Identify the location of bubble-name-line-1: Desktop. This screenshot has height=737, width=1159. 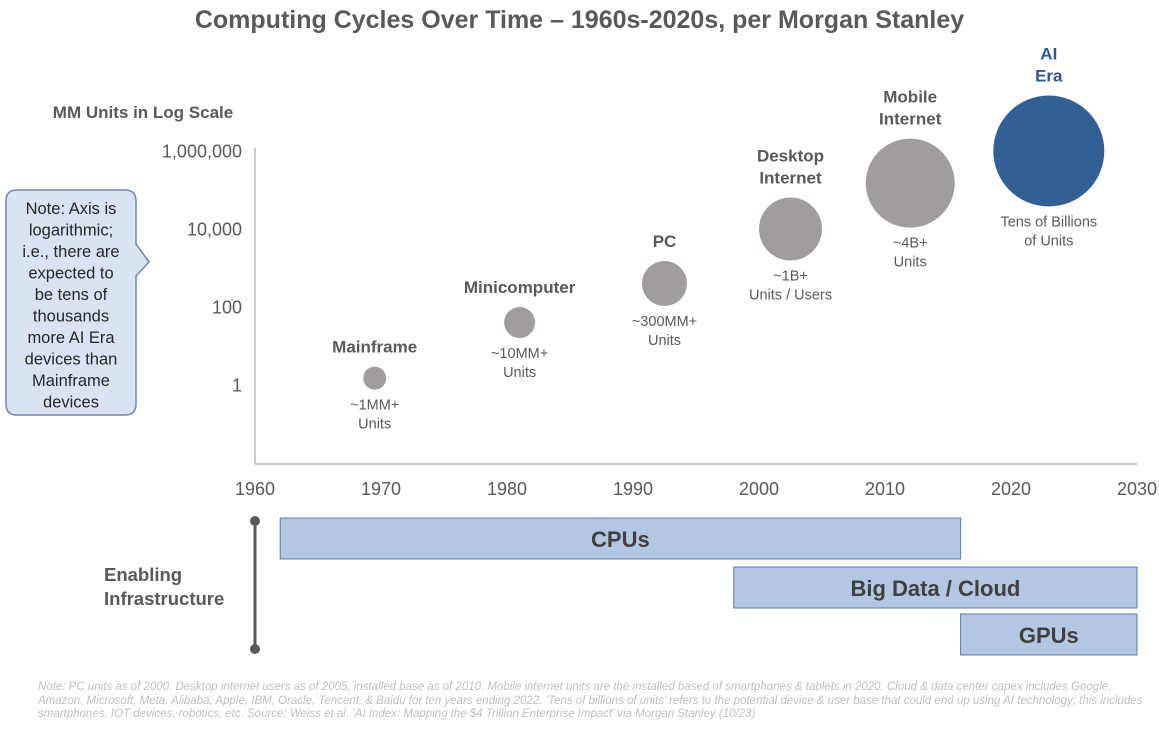
(790, 156).